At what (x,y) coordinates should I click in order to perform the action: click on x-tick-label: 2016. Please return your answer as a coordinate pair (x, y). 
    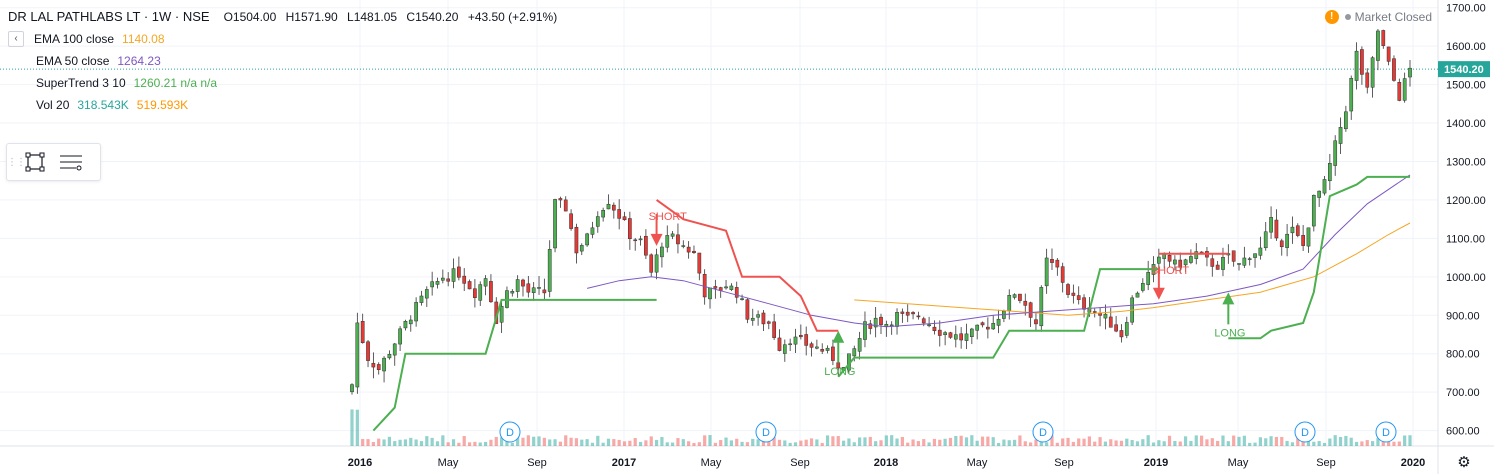
    Looking at the image, I should click on (360, 463).